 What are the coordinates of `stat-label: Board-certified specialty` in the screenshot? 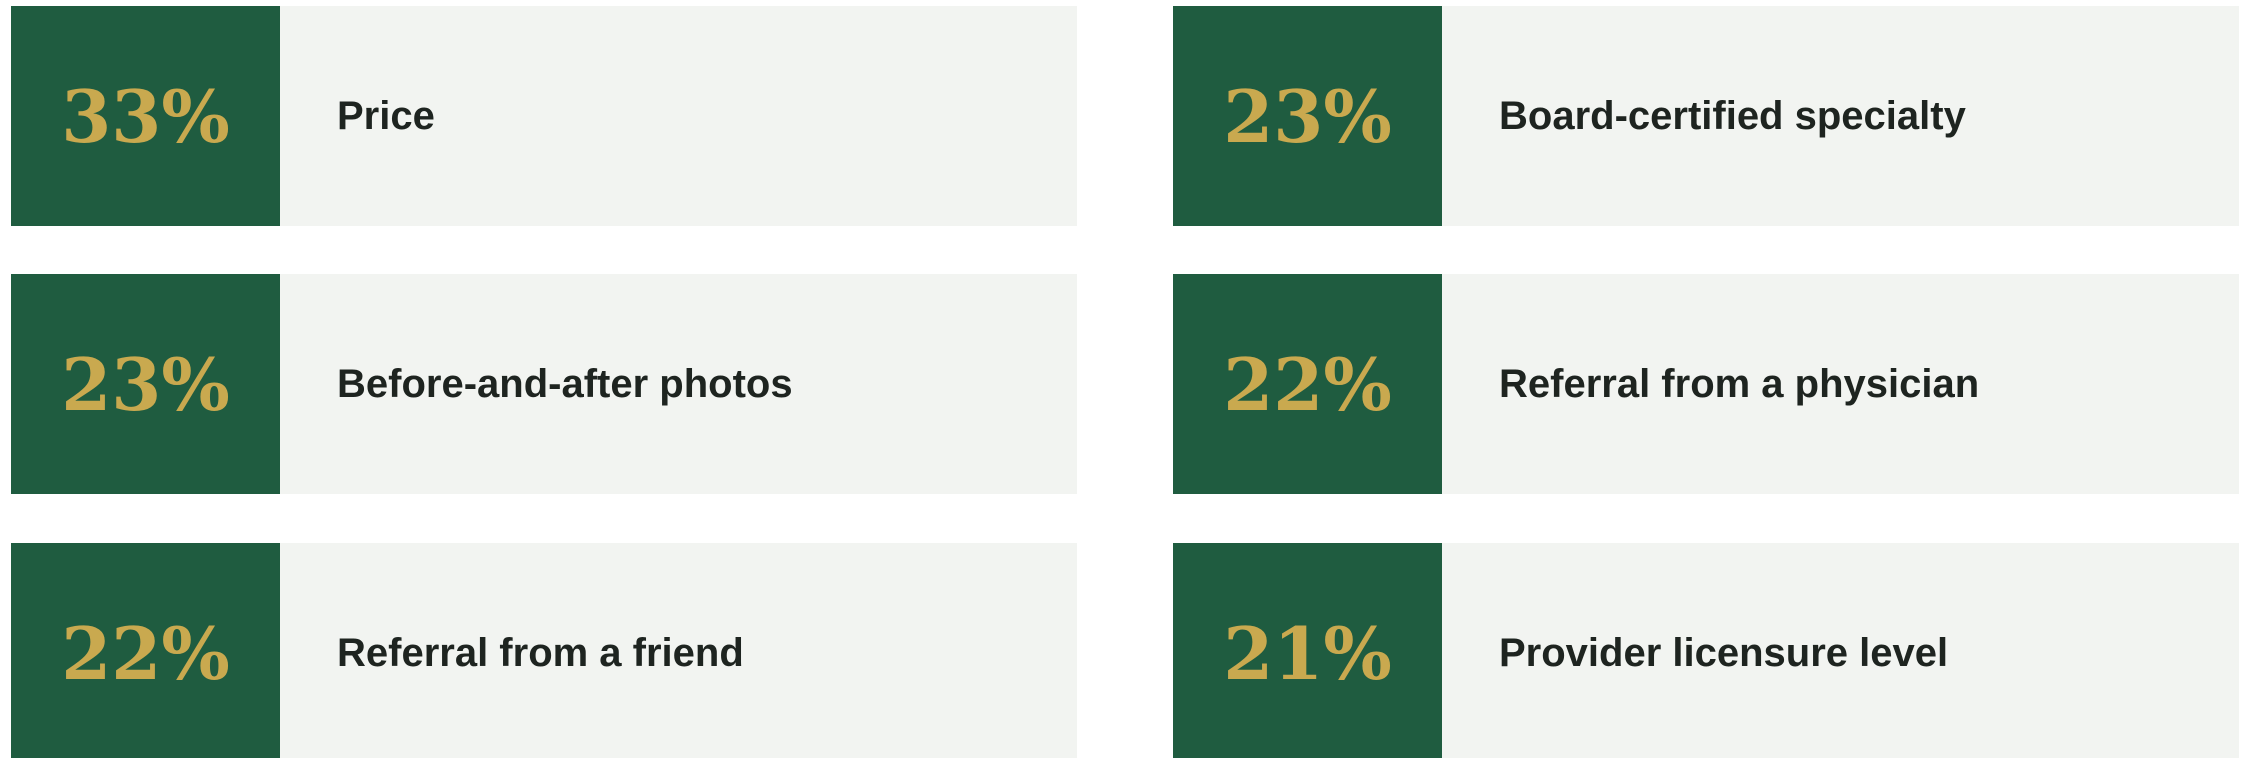 It's located at (1732, 115).